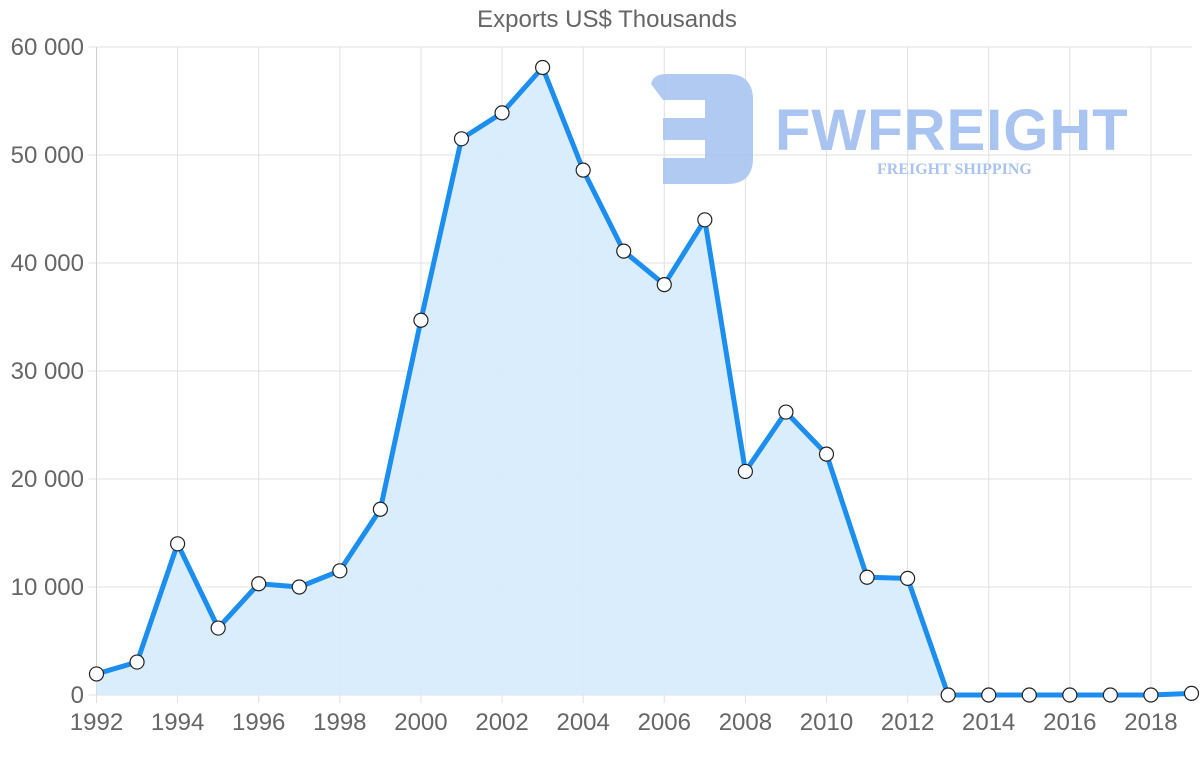  What do you see at coordinates (907, 722) in the screenshot?
I see `x-tick-label: 2012` at bounding box center [907, 722].